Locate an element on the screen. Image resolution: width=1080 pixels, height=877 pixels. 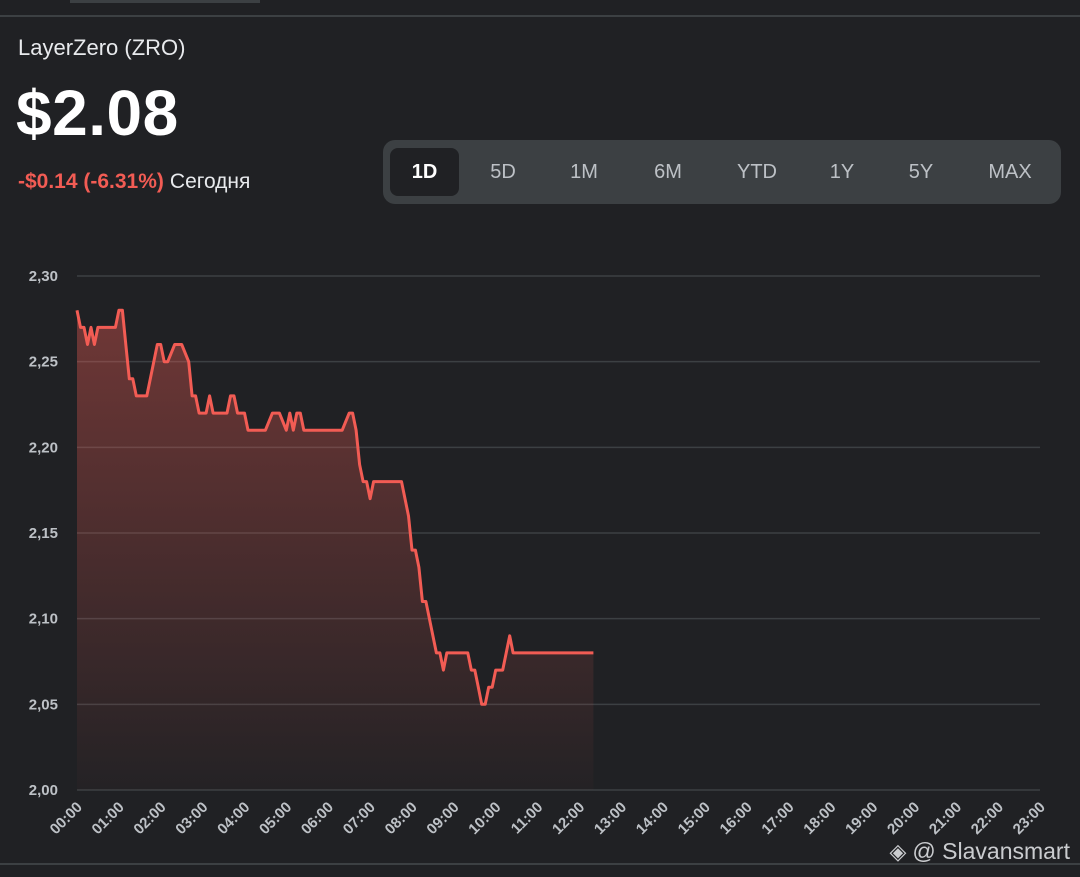
y-tick-label: 2,20 is located at coordinates (43, 447).